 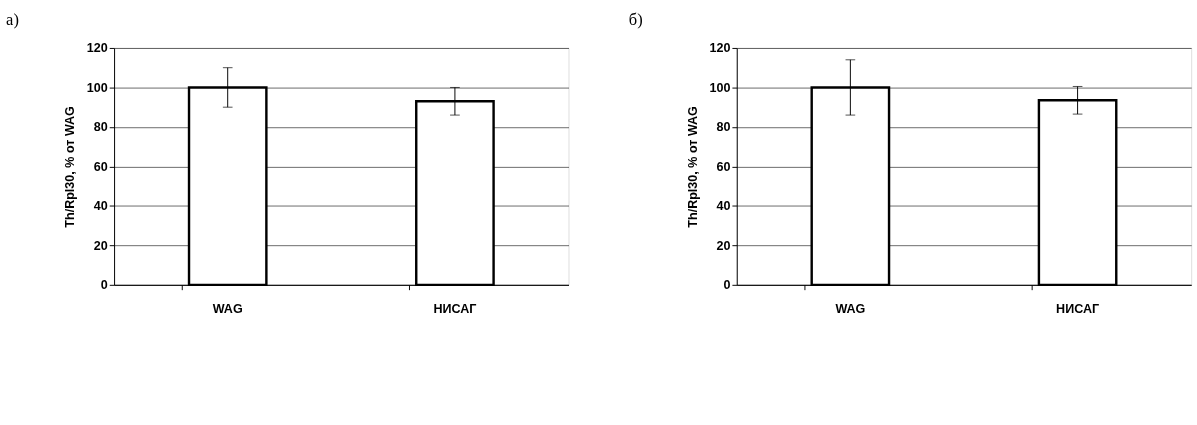 What do you see at coordinates (12, 19) in the screenshot?
I see `chart-title: а)` at bounding box center [12, 19].